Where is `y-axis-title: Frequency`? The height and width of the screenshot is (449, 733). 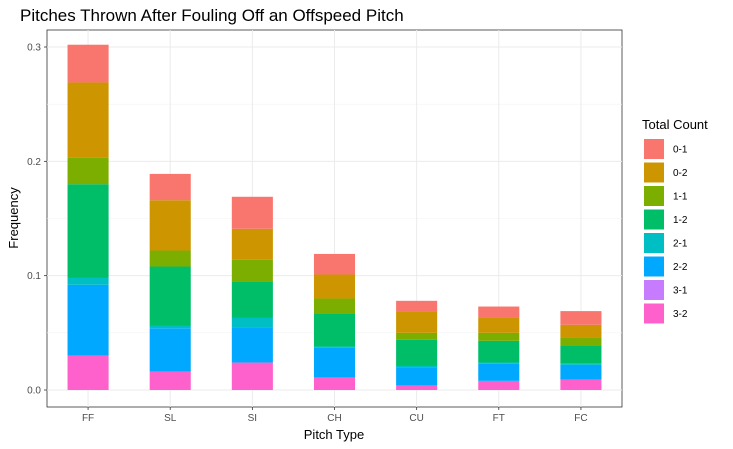
y-axis-title: Frequency is located at coordinates (13, 218).